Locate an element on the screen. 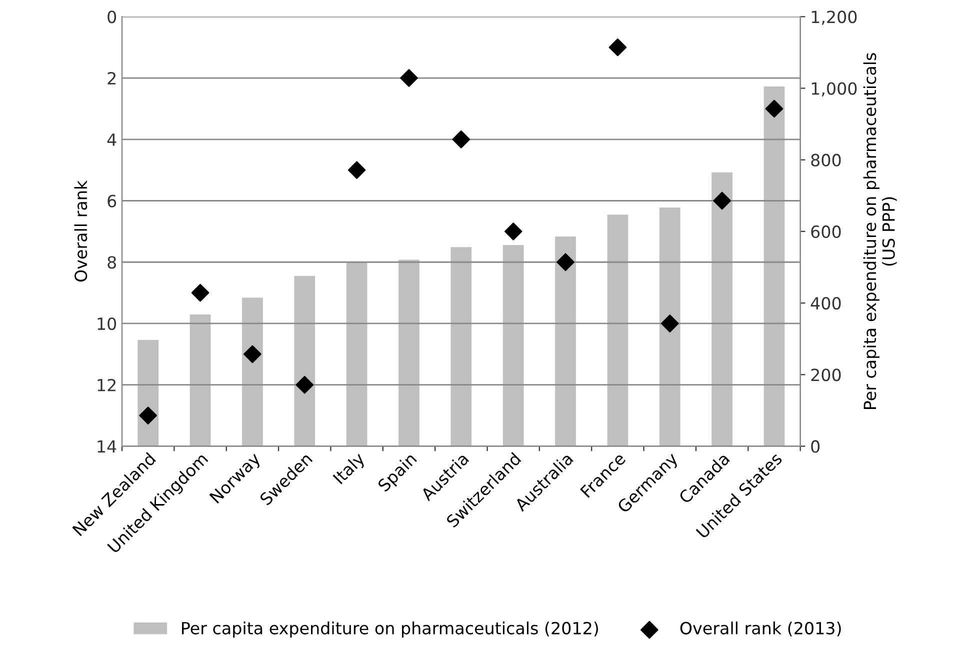 The image size is (976, 666). y2-tick-label: 1,000 is located at coordinates (834, 89).